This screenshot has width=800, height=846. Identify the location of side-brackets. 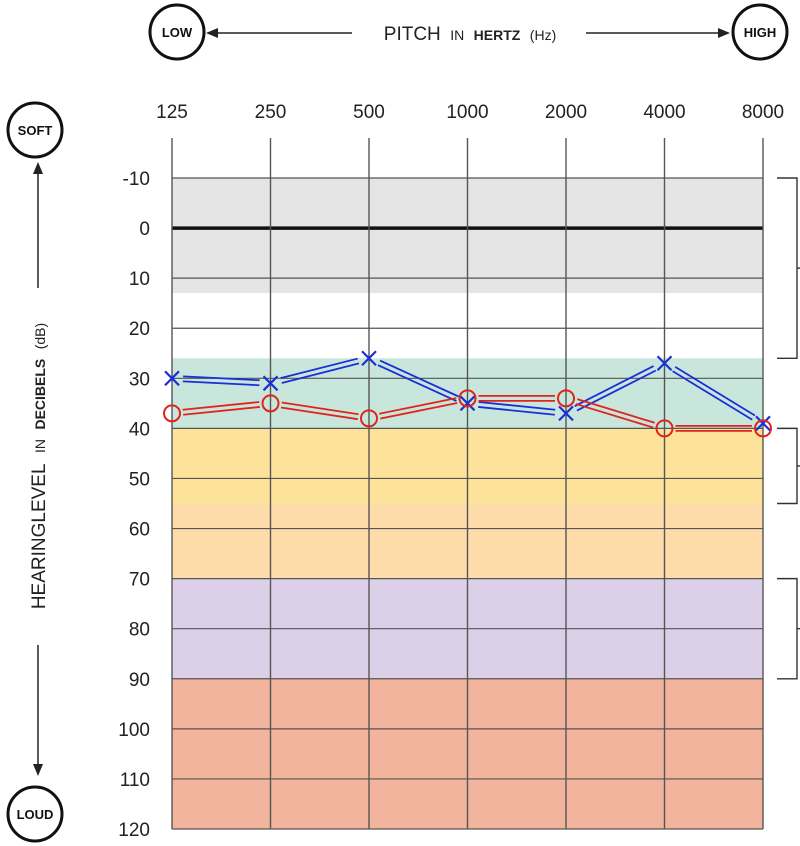
(788, 428).